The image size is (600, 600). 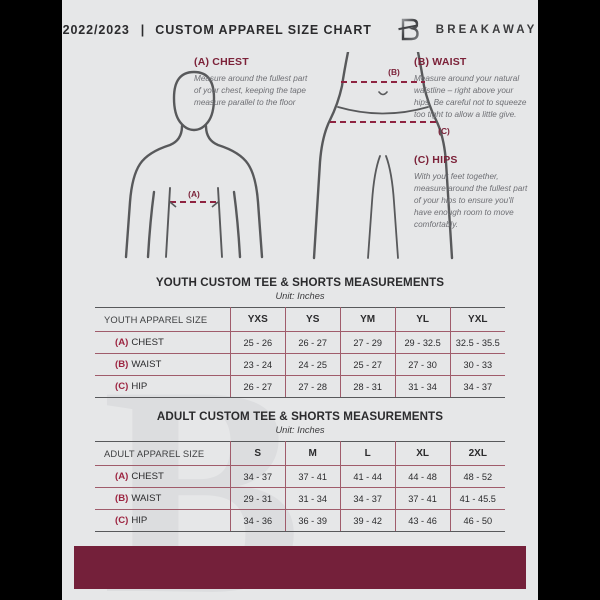 What do you see at coordinates (422, 476) in the screenshot?
I see `adult-chest-xl: 44 - 48` at bounding box center [422, 476].